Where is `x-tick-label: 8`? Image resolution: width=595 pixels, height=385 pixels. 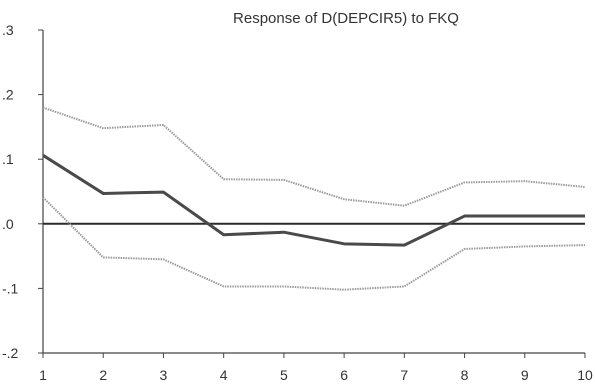 x-tick-label: 8 is located at coordinates (465, 375).